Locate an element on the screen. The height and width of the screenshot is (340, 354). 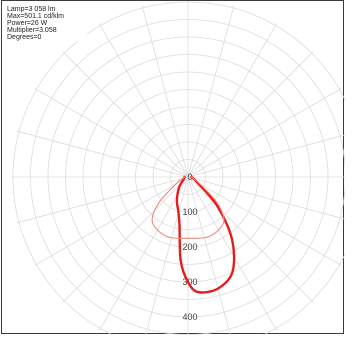
radial-tick-label: 200 is located at coordinates (189, 247).